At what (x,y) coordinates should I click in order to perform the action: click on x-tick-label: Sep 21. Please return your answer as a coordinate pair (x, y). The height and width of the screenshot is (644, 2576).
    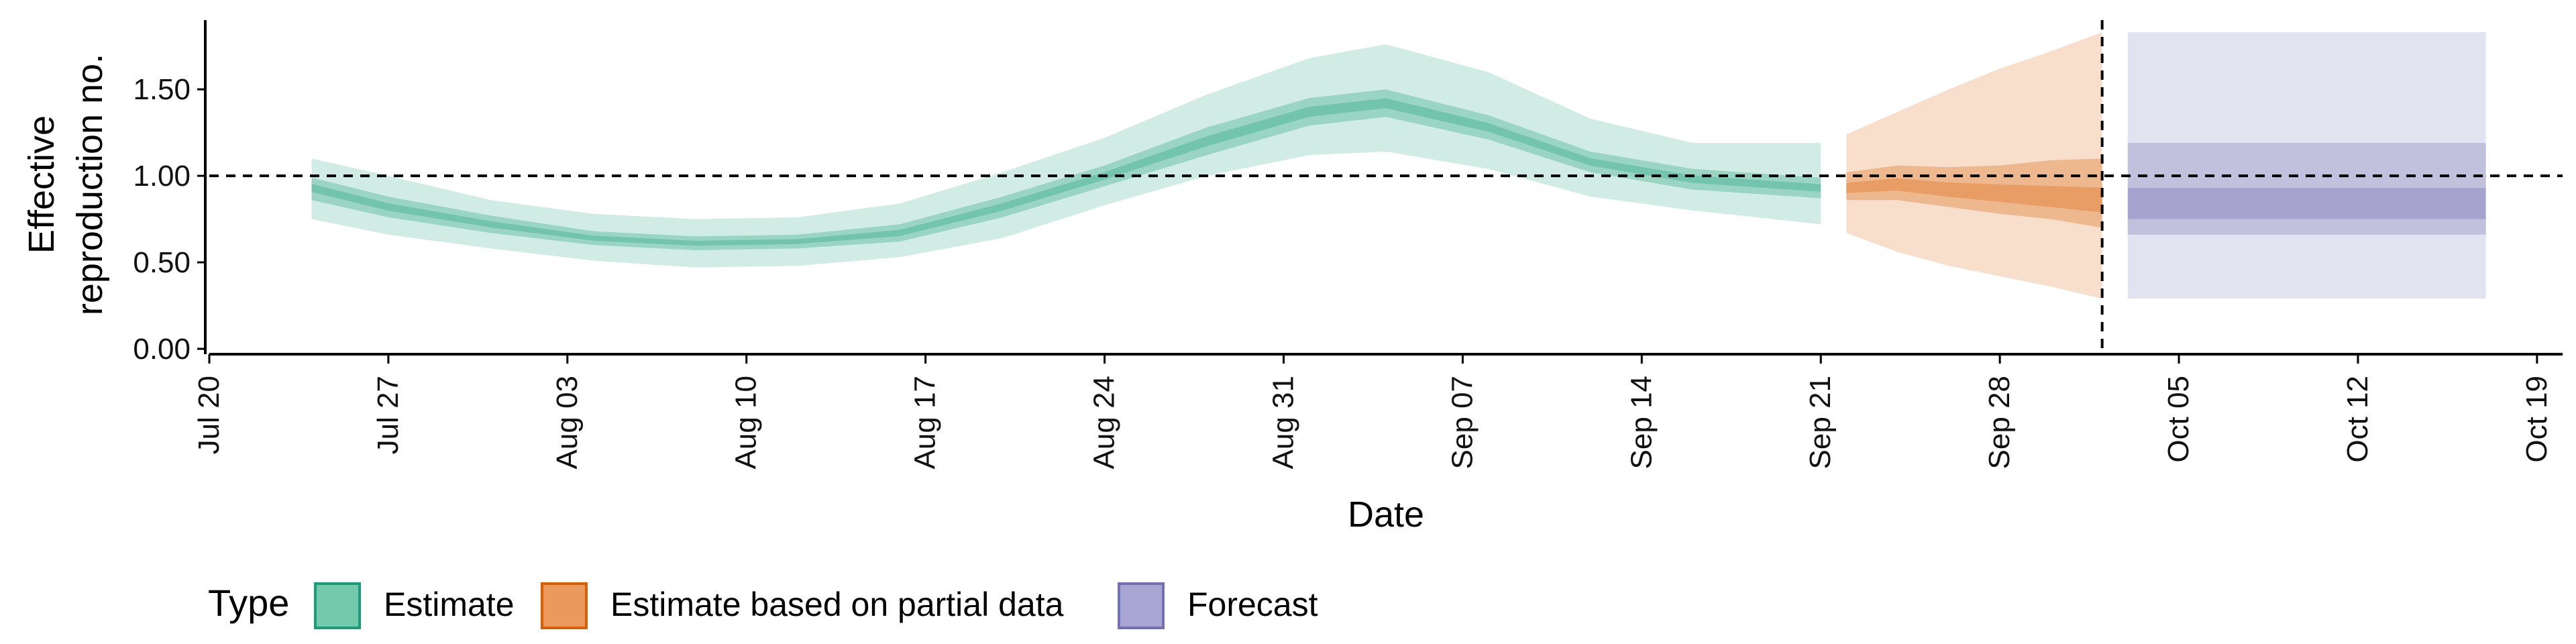
    Looking at the image, I should click on (1820, 422).